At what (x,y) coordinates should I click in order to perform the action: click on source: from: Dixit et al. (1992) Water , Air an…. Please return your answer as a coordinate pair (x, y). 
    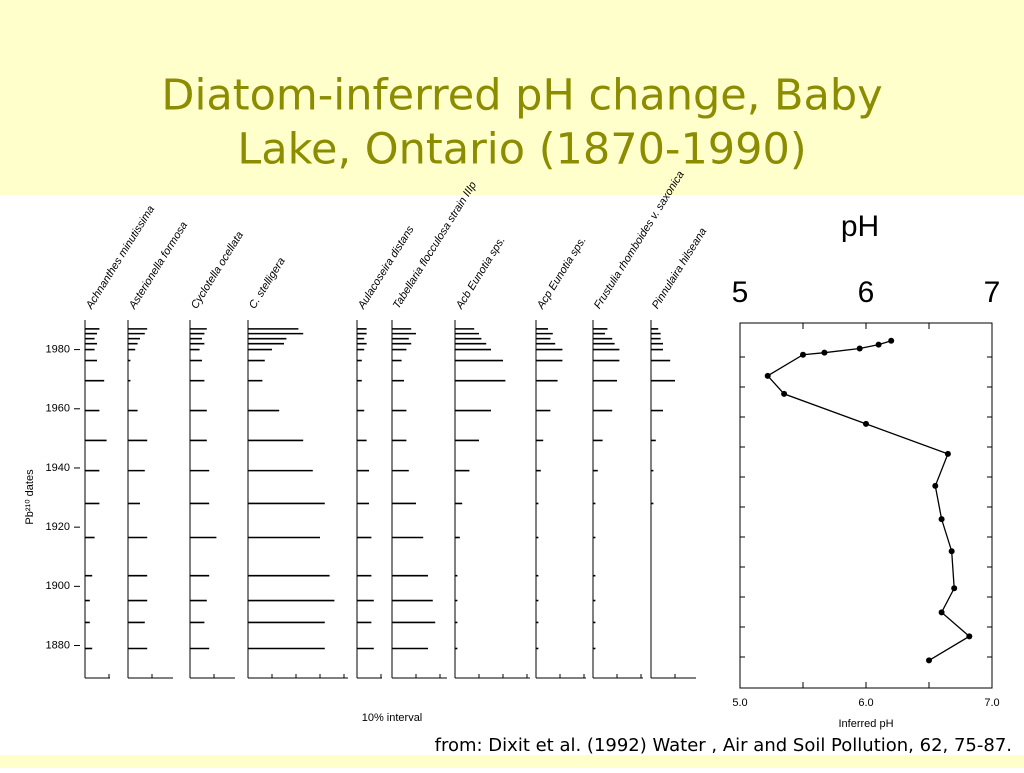
    Looking at the image, I should click on (723, 745).